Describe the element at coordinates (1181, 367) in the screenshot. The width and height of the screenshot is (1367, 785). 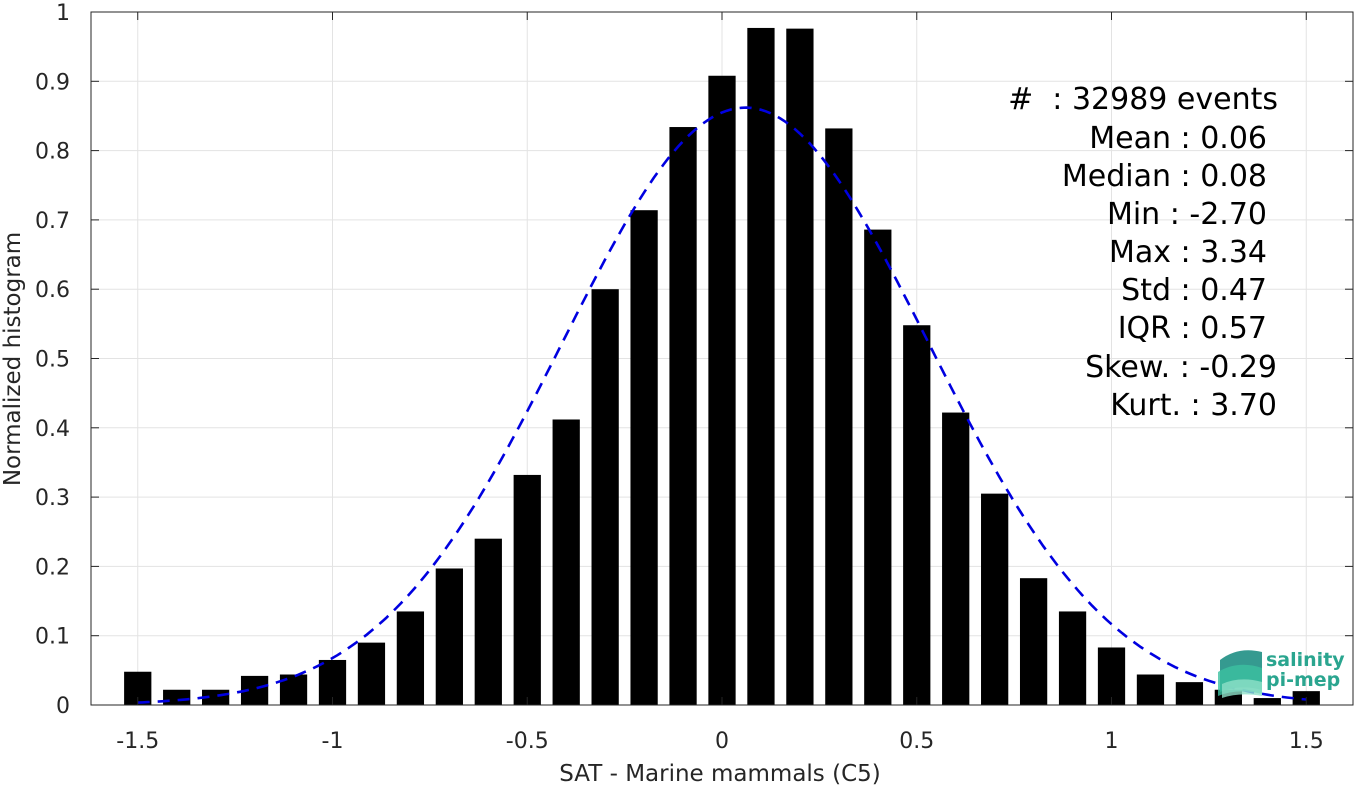
I see `stat-skew: Skew. : -0.29` at that location.